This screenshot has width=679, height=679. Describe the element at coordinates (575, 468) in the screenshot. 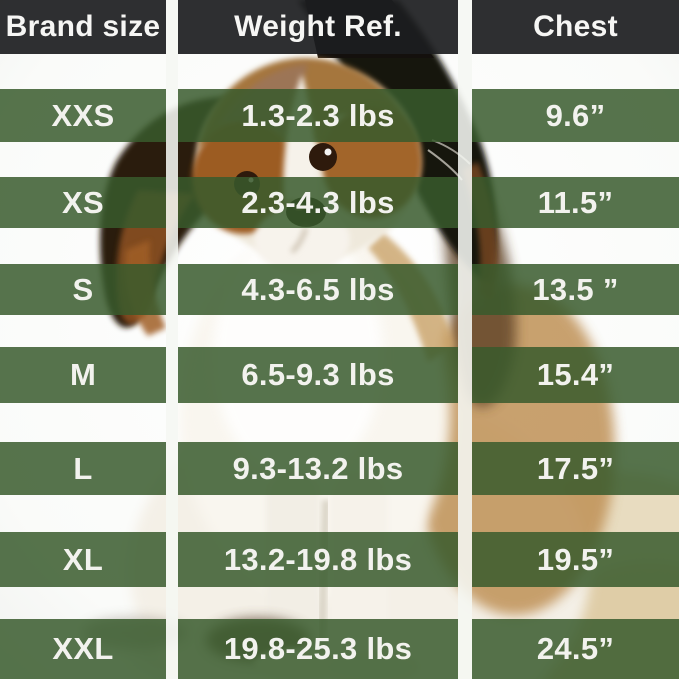

I see `chest-cell: 17.5”` at that location.